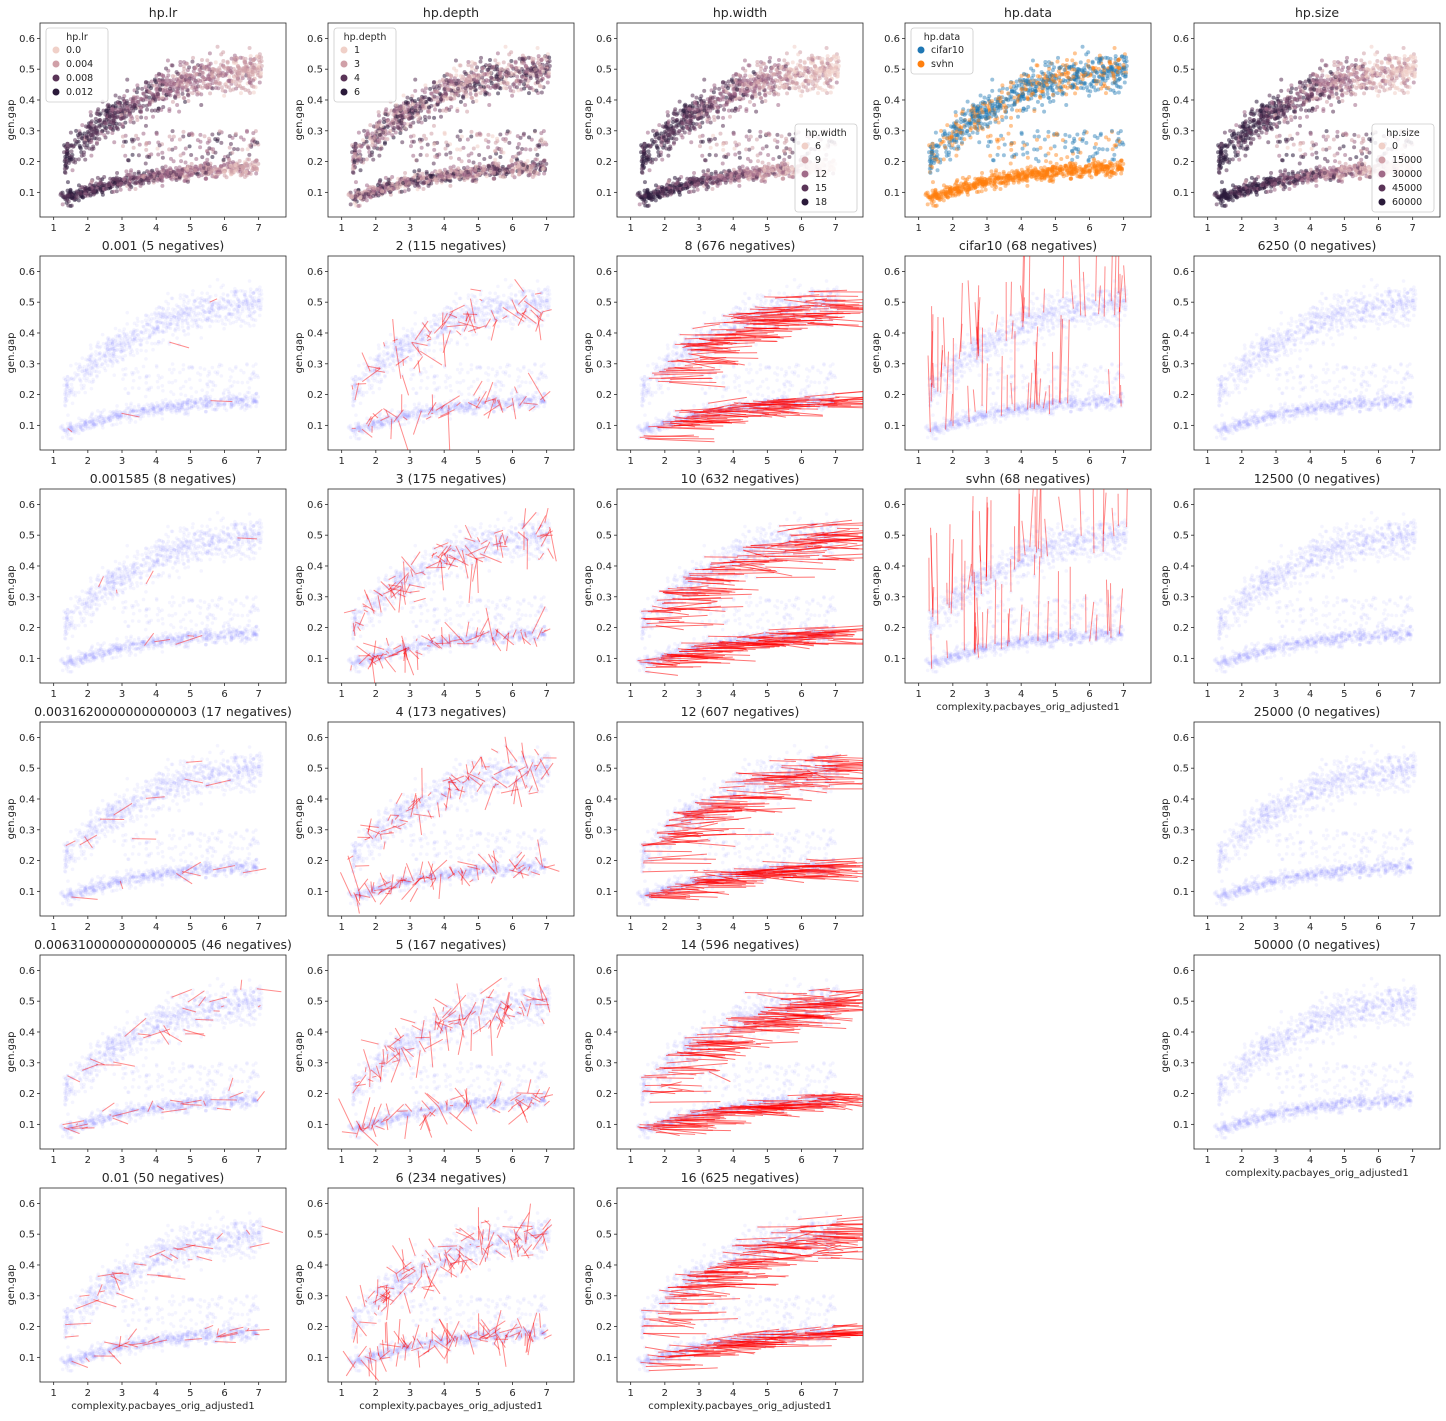  What do you see at coordinates (604, 100) in the screenshot?
I see `y-tick-label: 0.4` at bounding box center [604, 100].